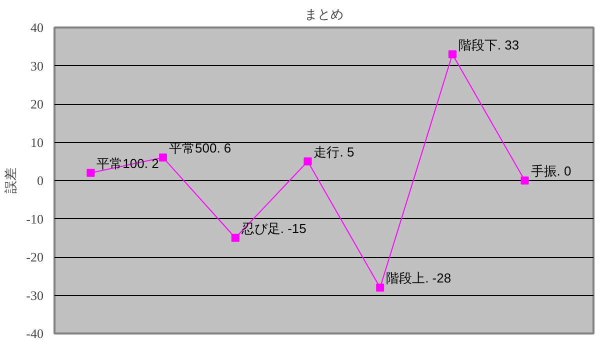  What do you see at coordinates (37, 27) in the screenshot?
I see `y-tick-label: 40` at bounding box center [37, 27].